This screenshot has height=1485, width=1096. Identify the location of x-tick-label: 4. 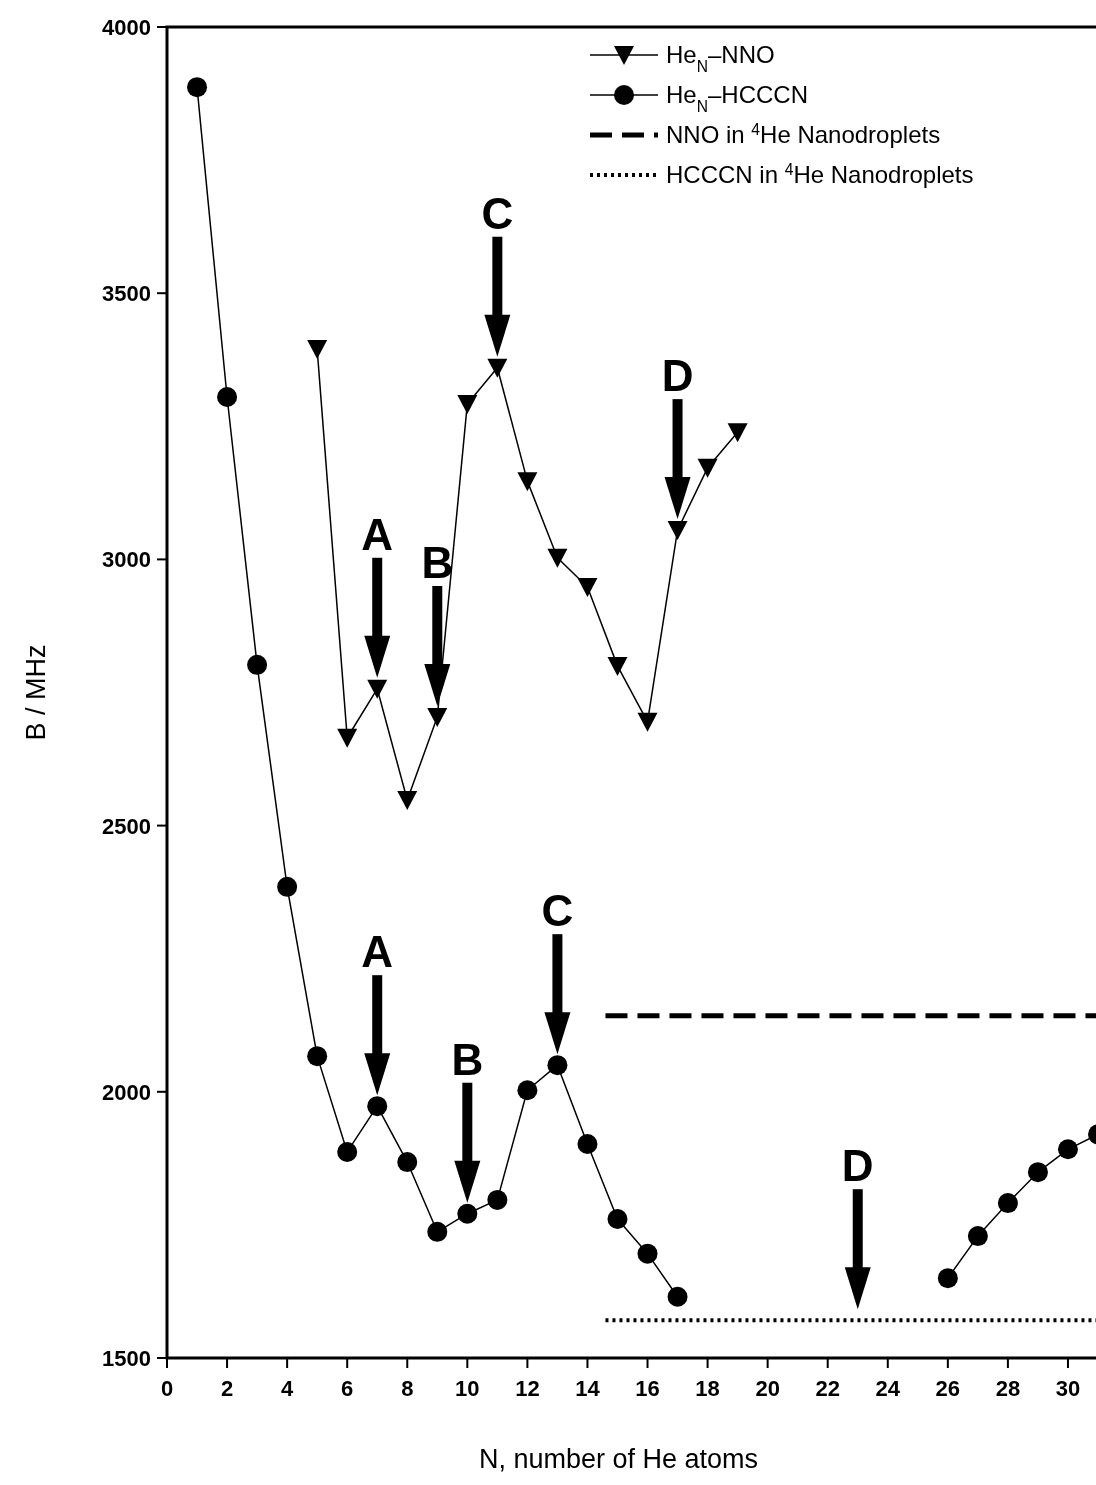
(287, 1388).